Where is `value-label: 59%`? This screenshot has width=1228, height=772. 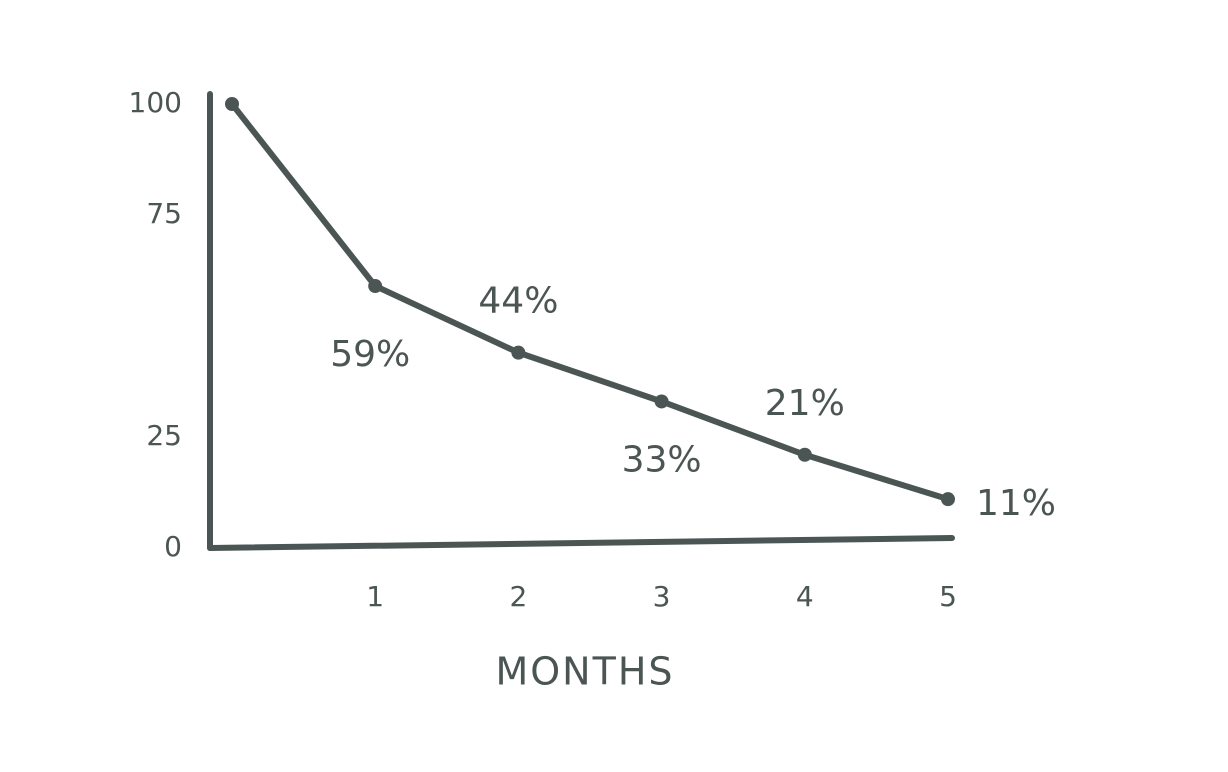 value-label: 59% is located at coordinates (370, 354).